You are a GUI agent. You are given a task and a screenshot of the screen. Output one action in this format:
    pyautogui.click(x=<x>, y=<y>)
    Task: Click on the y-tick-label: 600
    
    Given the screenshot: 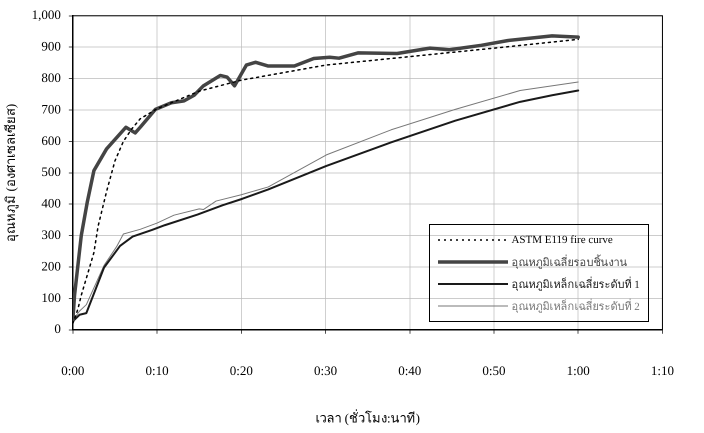 What is the action you would take?
    pyautogui.click(x=51, y=140)
    